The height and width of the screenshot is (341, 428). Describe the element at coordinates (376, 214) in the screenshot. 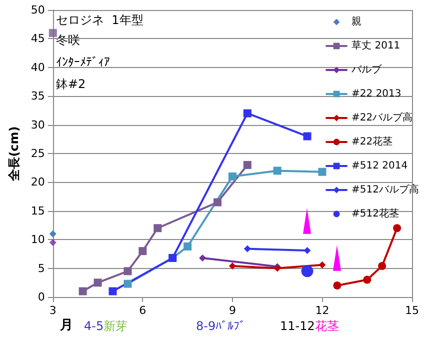

I see `legend-label: #512花茎` at that location.